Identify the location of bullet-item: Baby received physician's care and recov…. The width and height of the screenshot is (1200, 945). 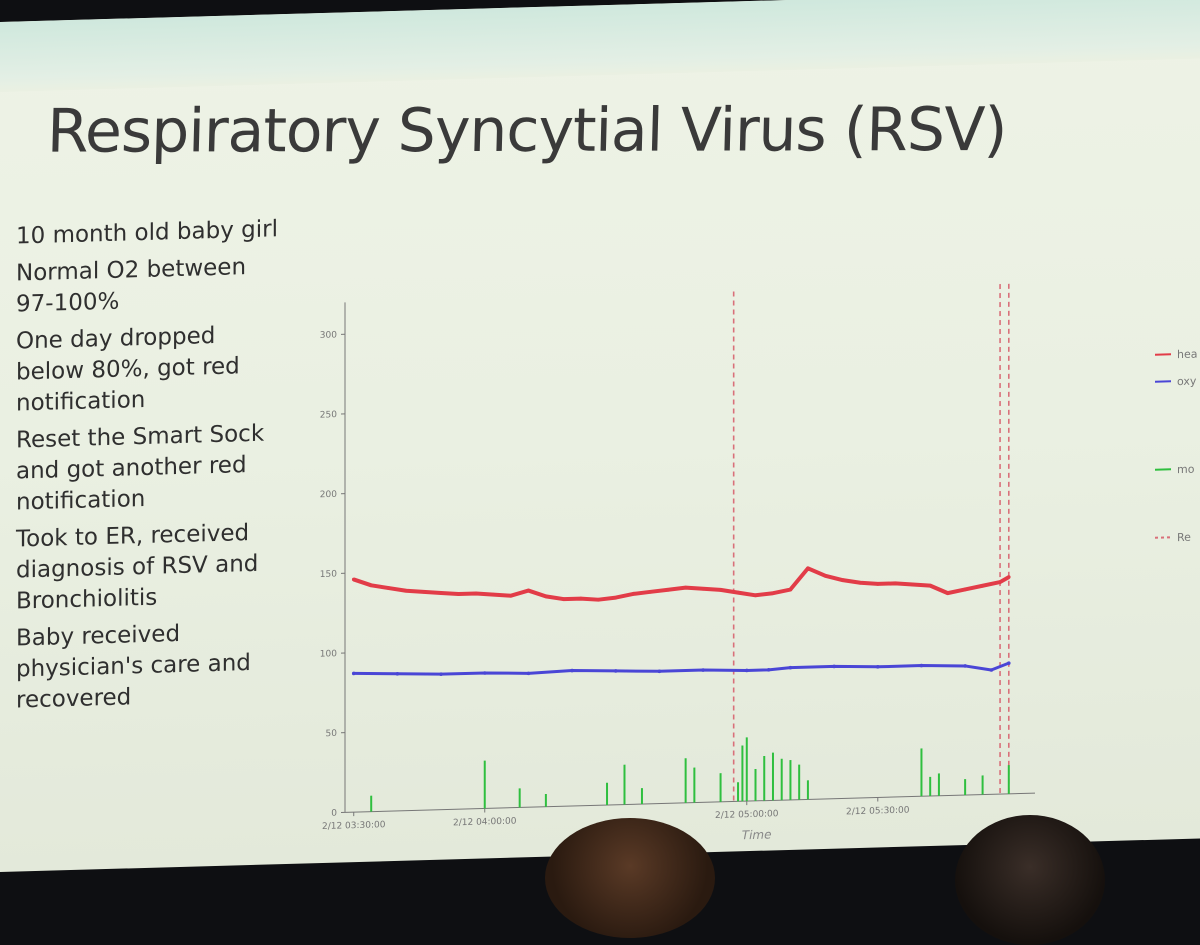
(151, 666).